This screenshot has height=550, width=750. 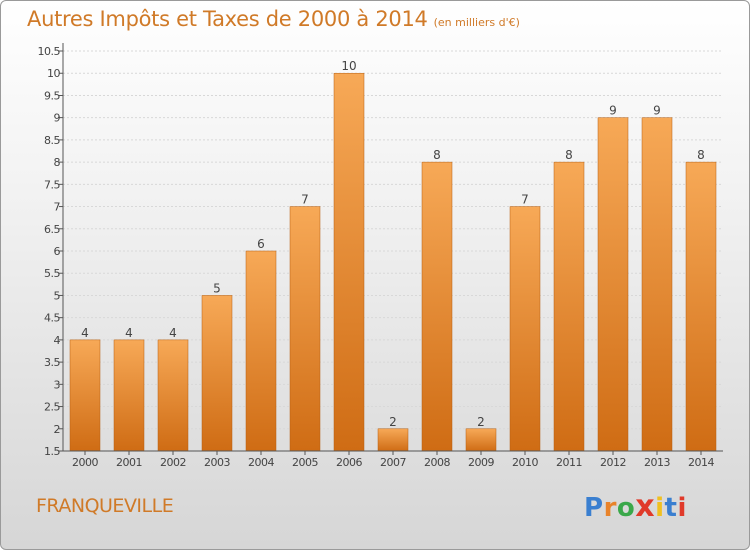 What do you see at coordinates (57, 429) in the screenshot?
I see `y-tick-label: 2` at bounding box center [57, 429].